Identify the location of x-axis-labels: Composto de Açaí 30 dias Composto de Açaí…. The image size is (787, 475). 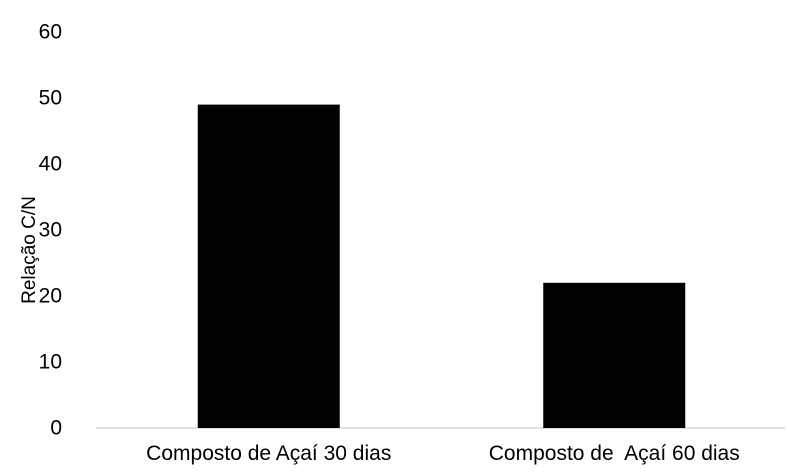
(443, 453).